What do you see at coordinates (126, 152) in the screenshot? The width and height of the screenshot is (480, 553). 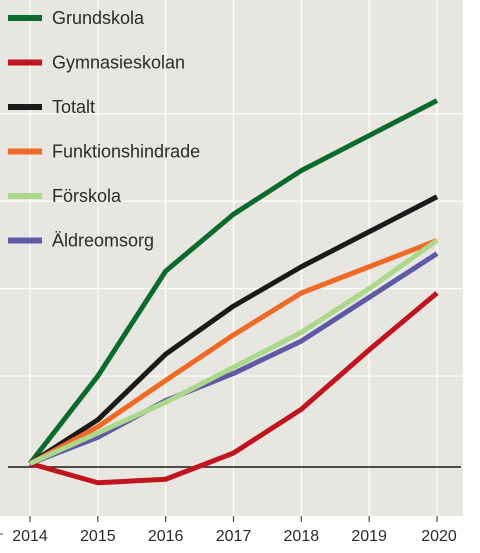 I see `legend-label-funktionshindrade: Funktionshindrade` at bounding box center [126, 152].